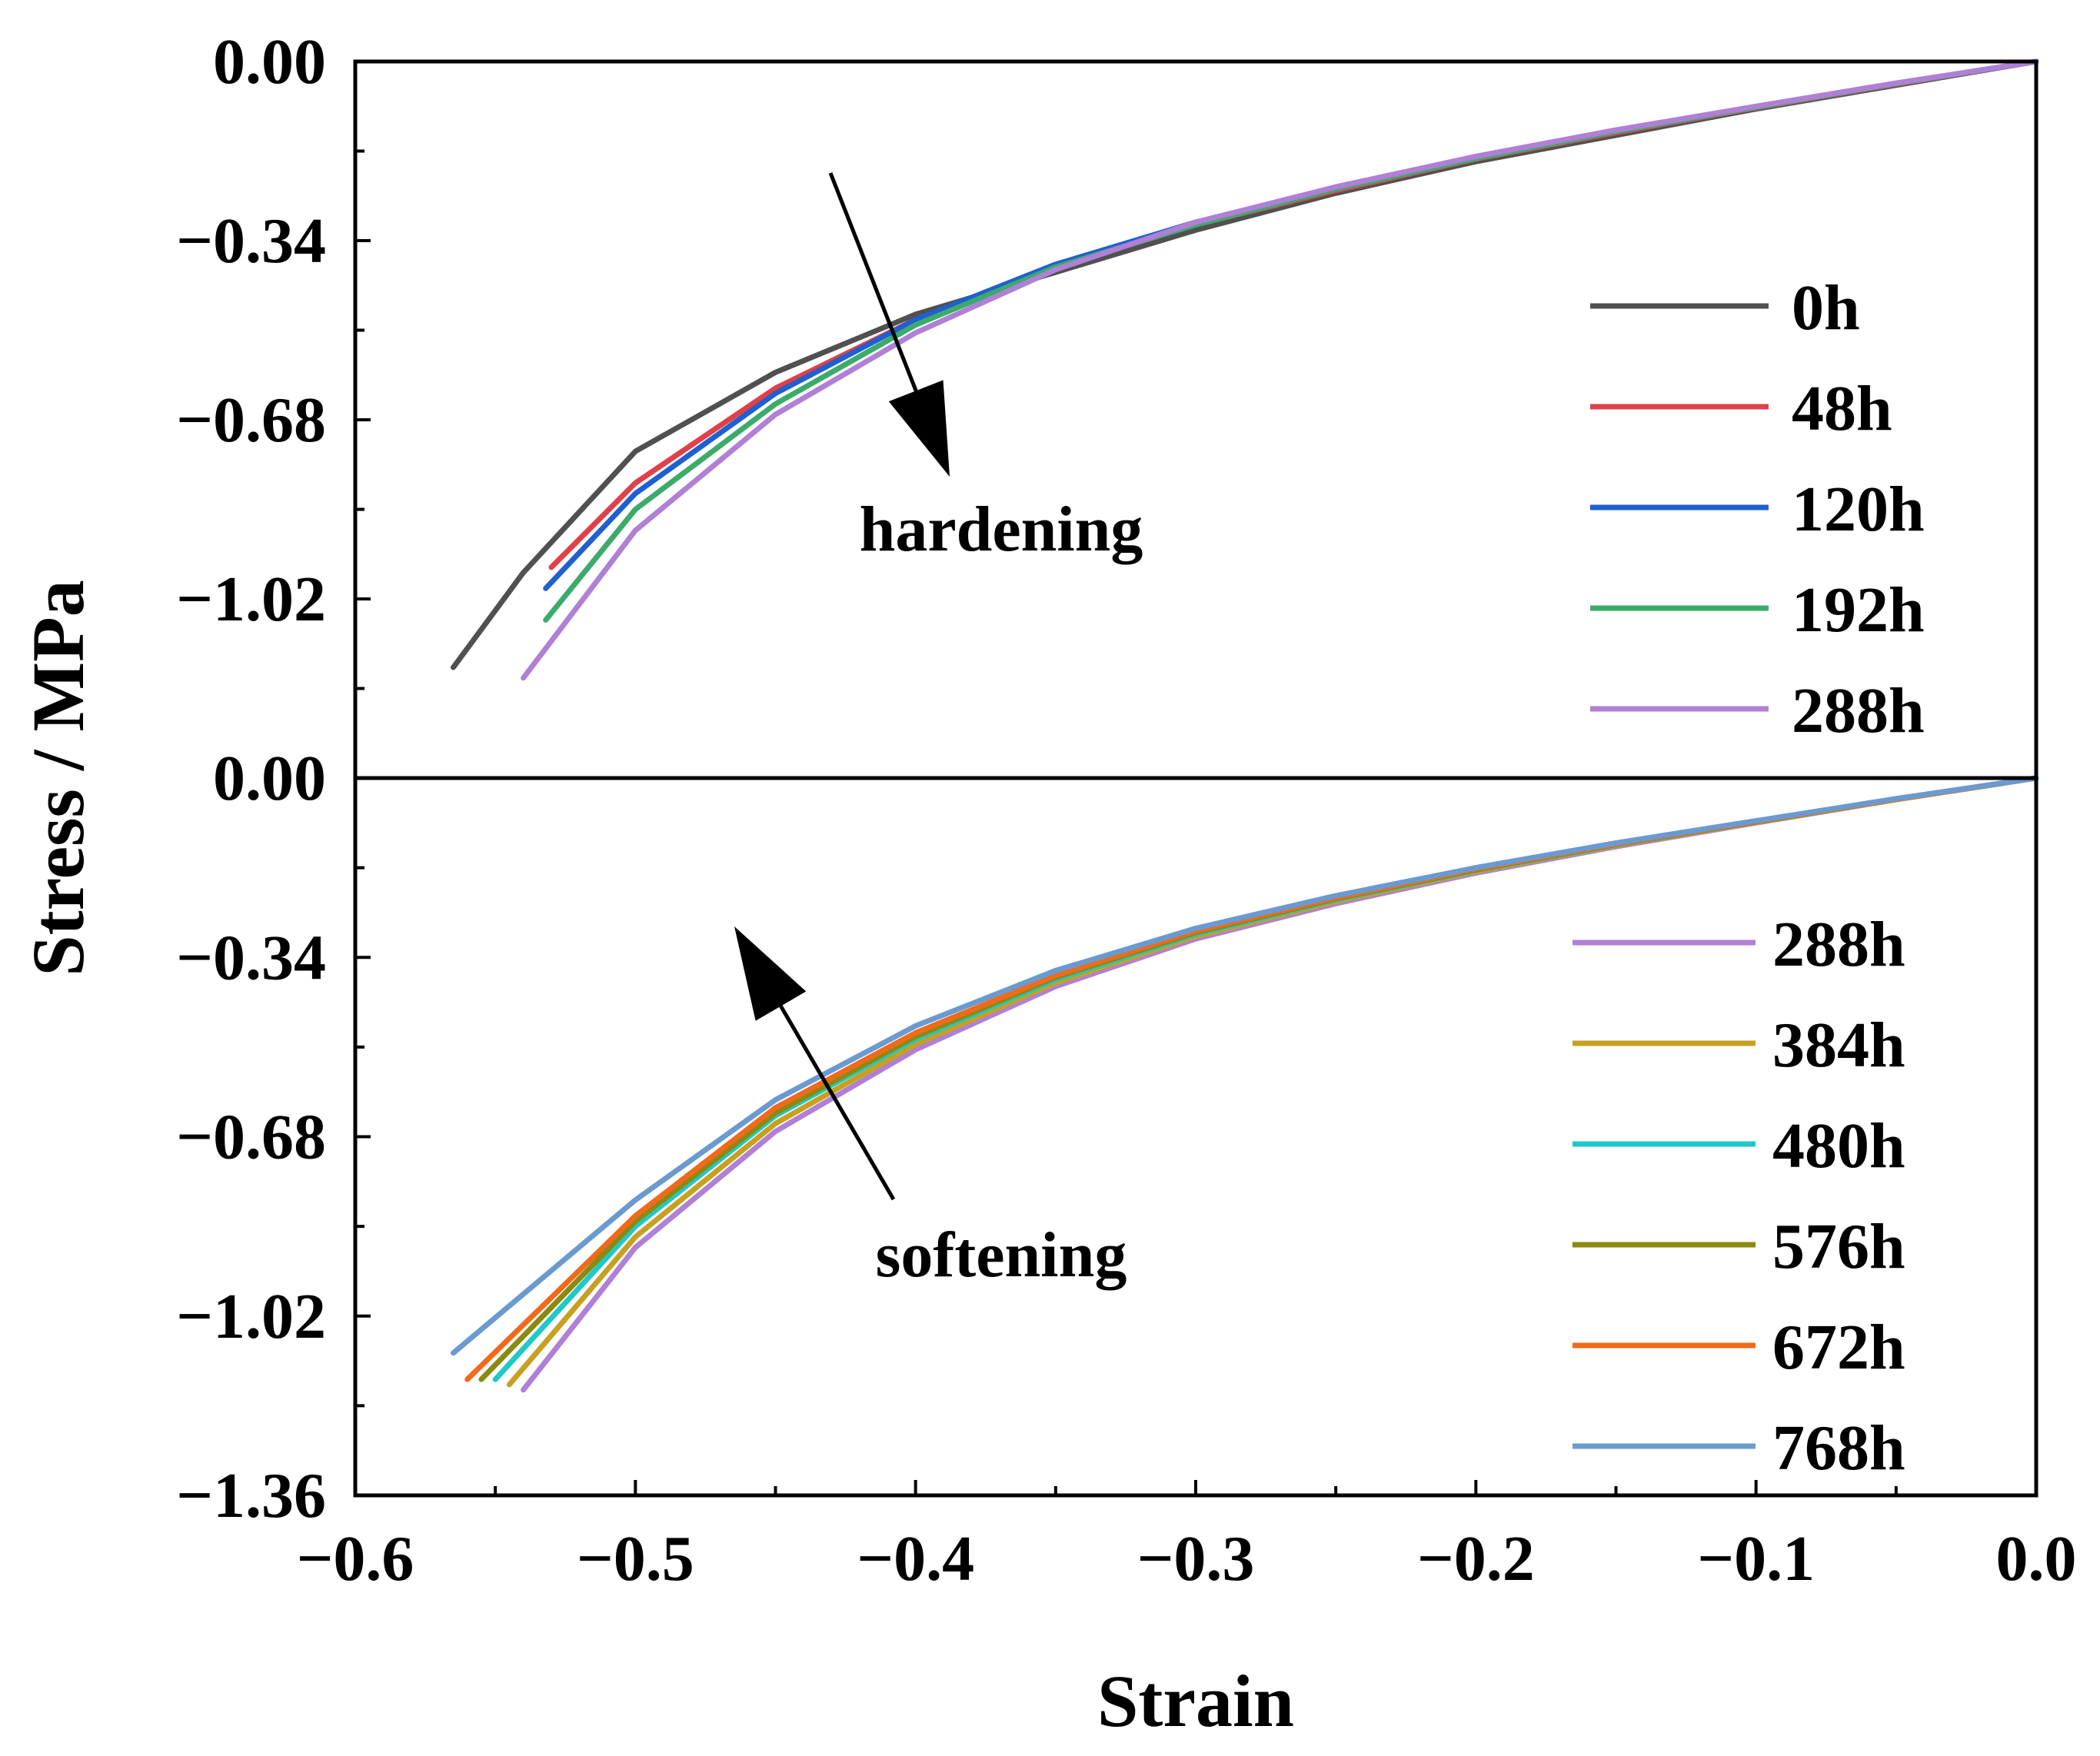 The width and height of the screenshot is (2100, 1756). What do you see at coordinates (1196, 1559) in the screenshot?
I see `x-tick-label: −0.3` at bounding box center [1196, 1559].